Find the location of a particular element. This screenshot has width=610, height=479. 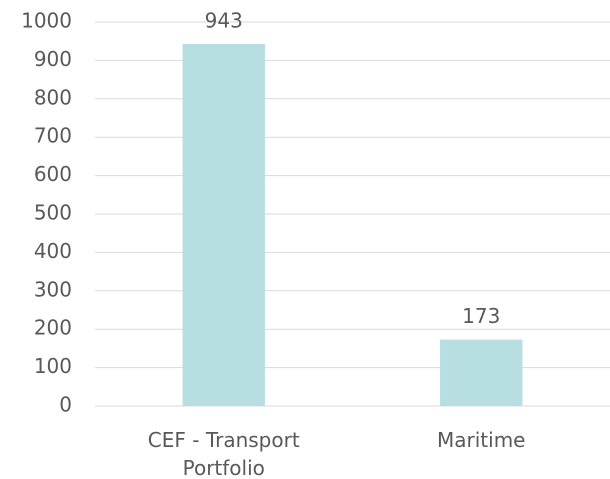

y-tick-label: 0 is located at coordinates (65, 405).